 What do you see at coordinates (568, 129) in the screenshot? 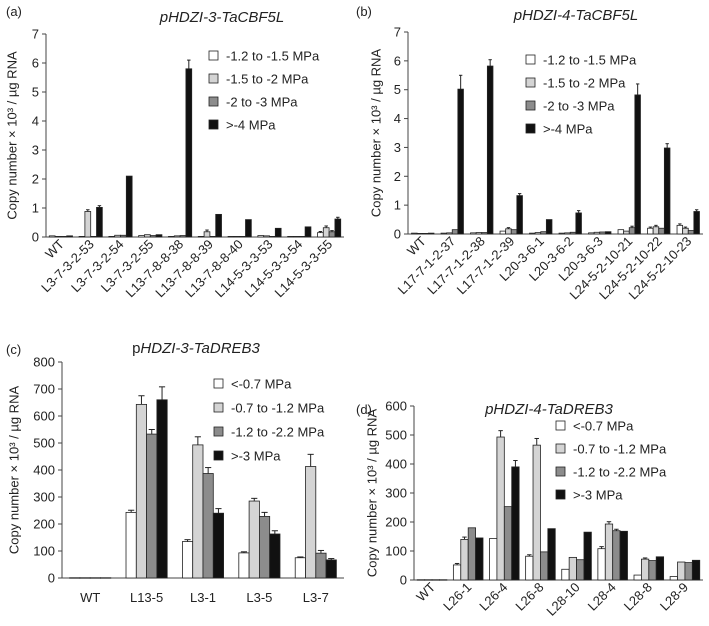
I see `legend-label: >-4 MPa` at bounding box center [568, 129].